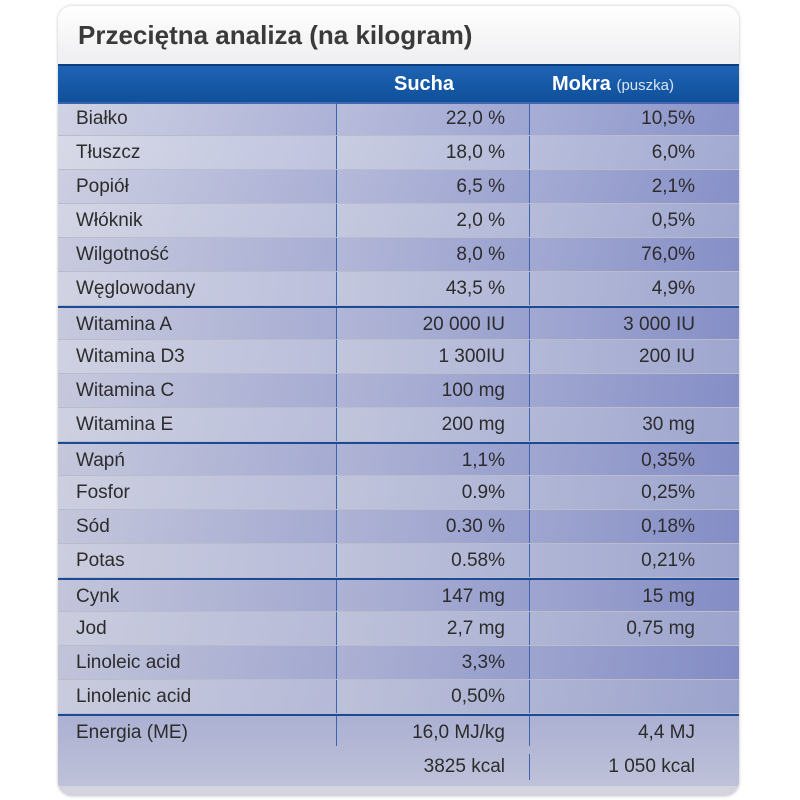 The image size is (800, 800). I want to click on table-row: Linoleic acid 3,3%, so click(398, 663).